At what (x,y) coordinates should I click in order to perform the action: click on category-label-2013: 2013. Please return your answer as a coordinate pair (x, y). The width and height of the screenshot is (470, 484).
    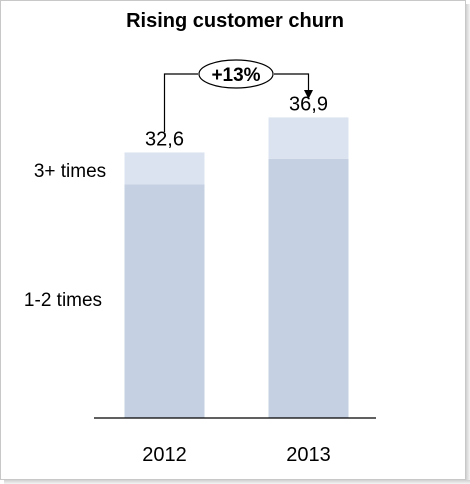
    Looking at the image, I should click on (308, 455).